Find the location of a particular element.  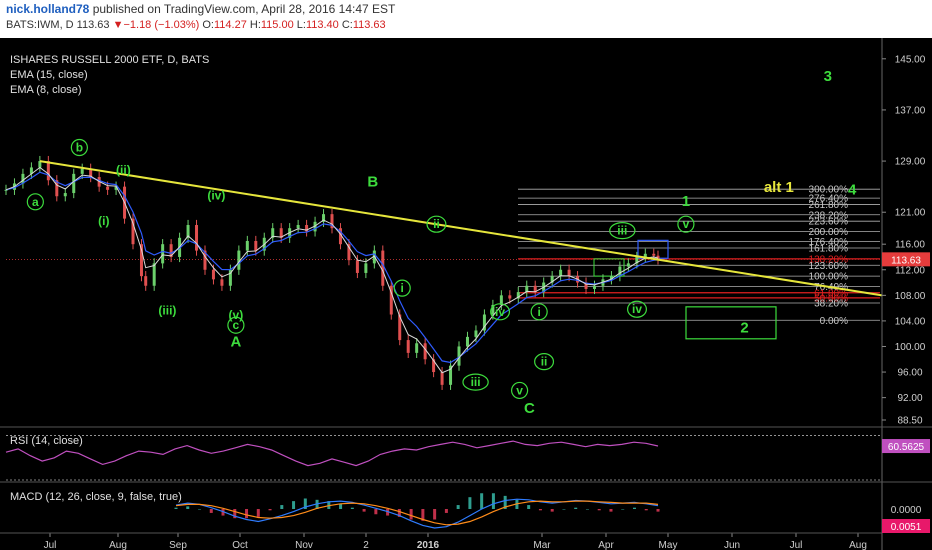

rsi-value: 60.5625 is located at coordinates (906, 447).